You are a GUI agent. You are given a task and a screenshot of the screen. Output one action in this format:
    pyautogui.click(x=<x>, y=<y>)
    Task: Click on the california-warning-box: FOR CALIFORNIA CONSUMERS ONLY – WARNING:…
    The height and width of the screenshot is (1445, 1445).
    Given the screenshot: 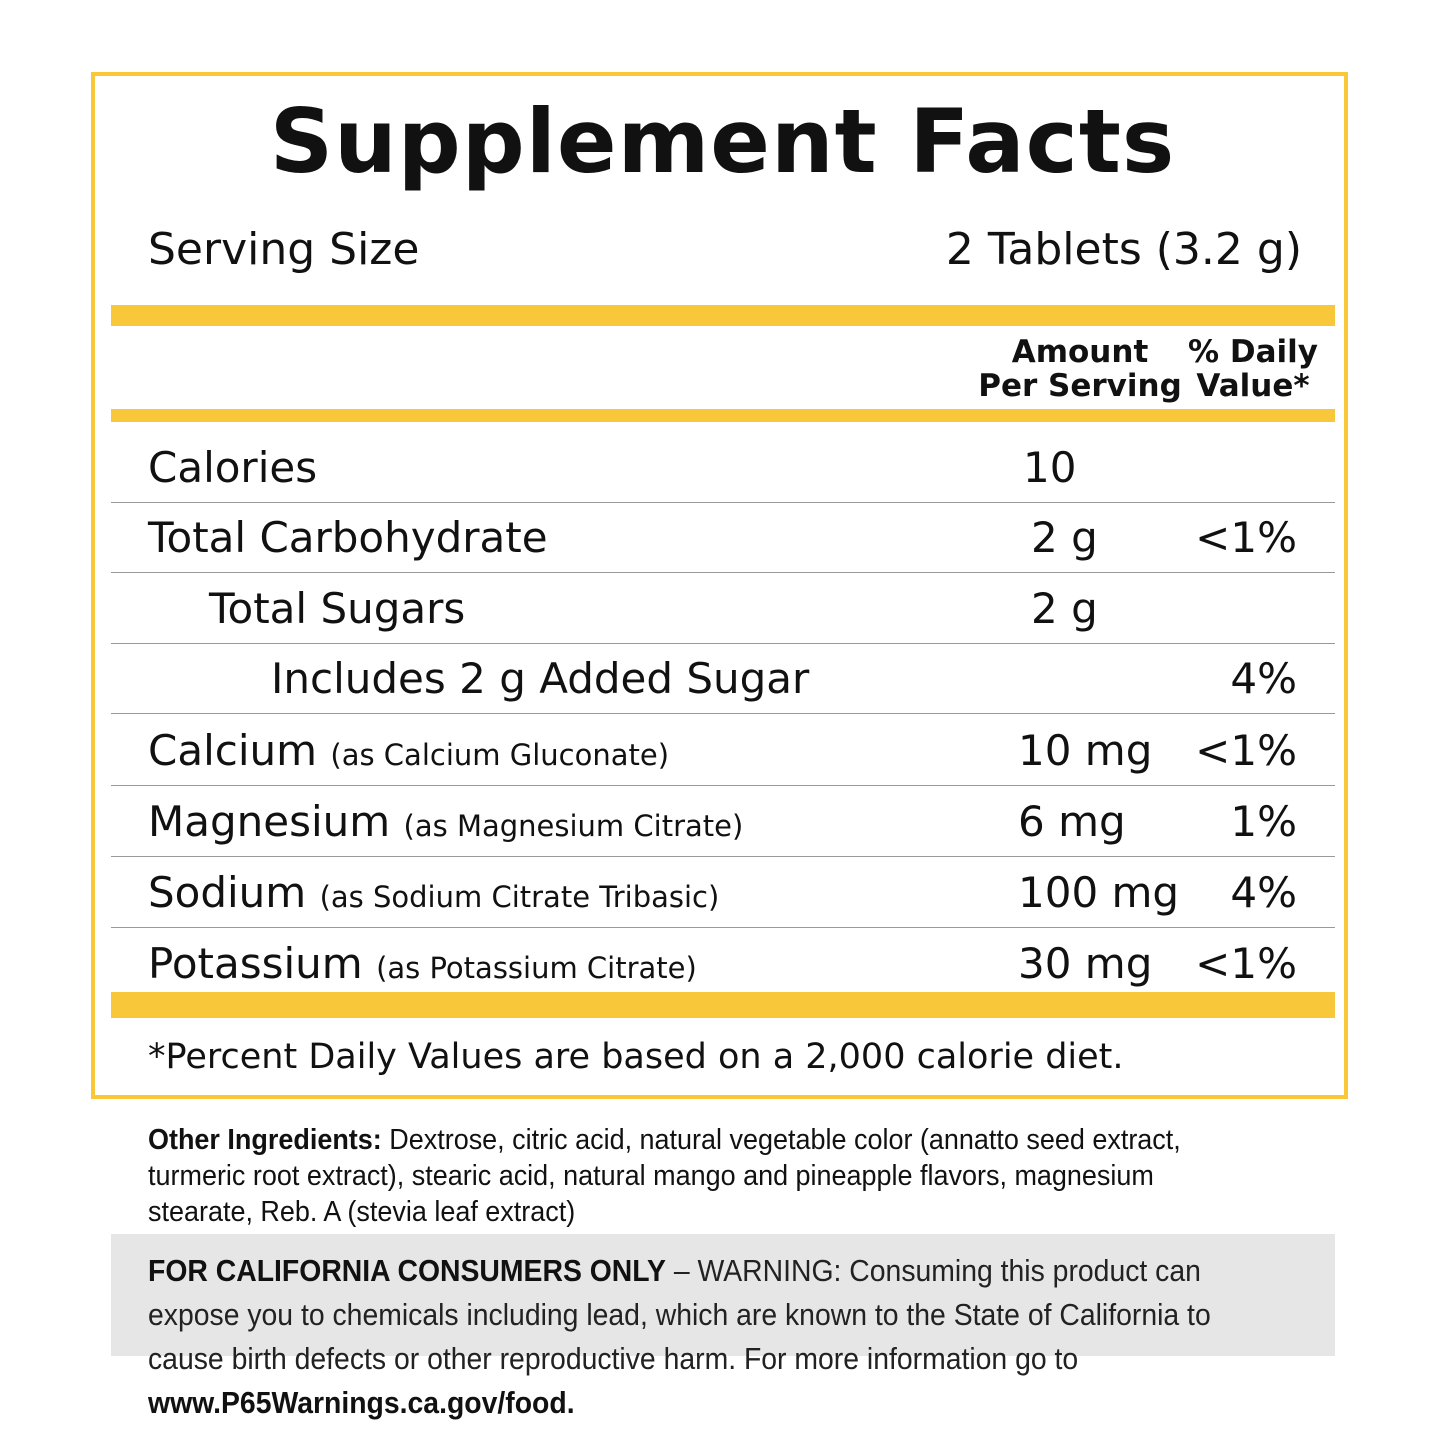 What is the action you would take?
    pyautogui.click(x=723, y=1327)
    